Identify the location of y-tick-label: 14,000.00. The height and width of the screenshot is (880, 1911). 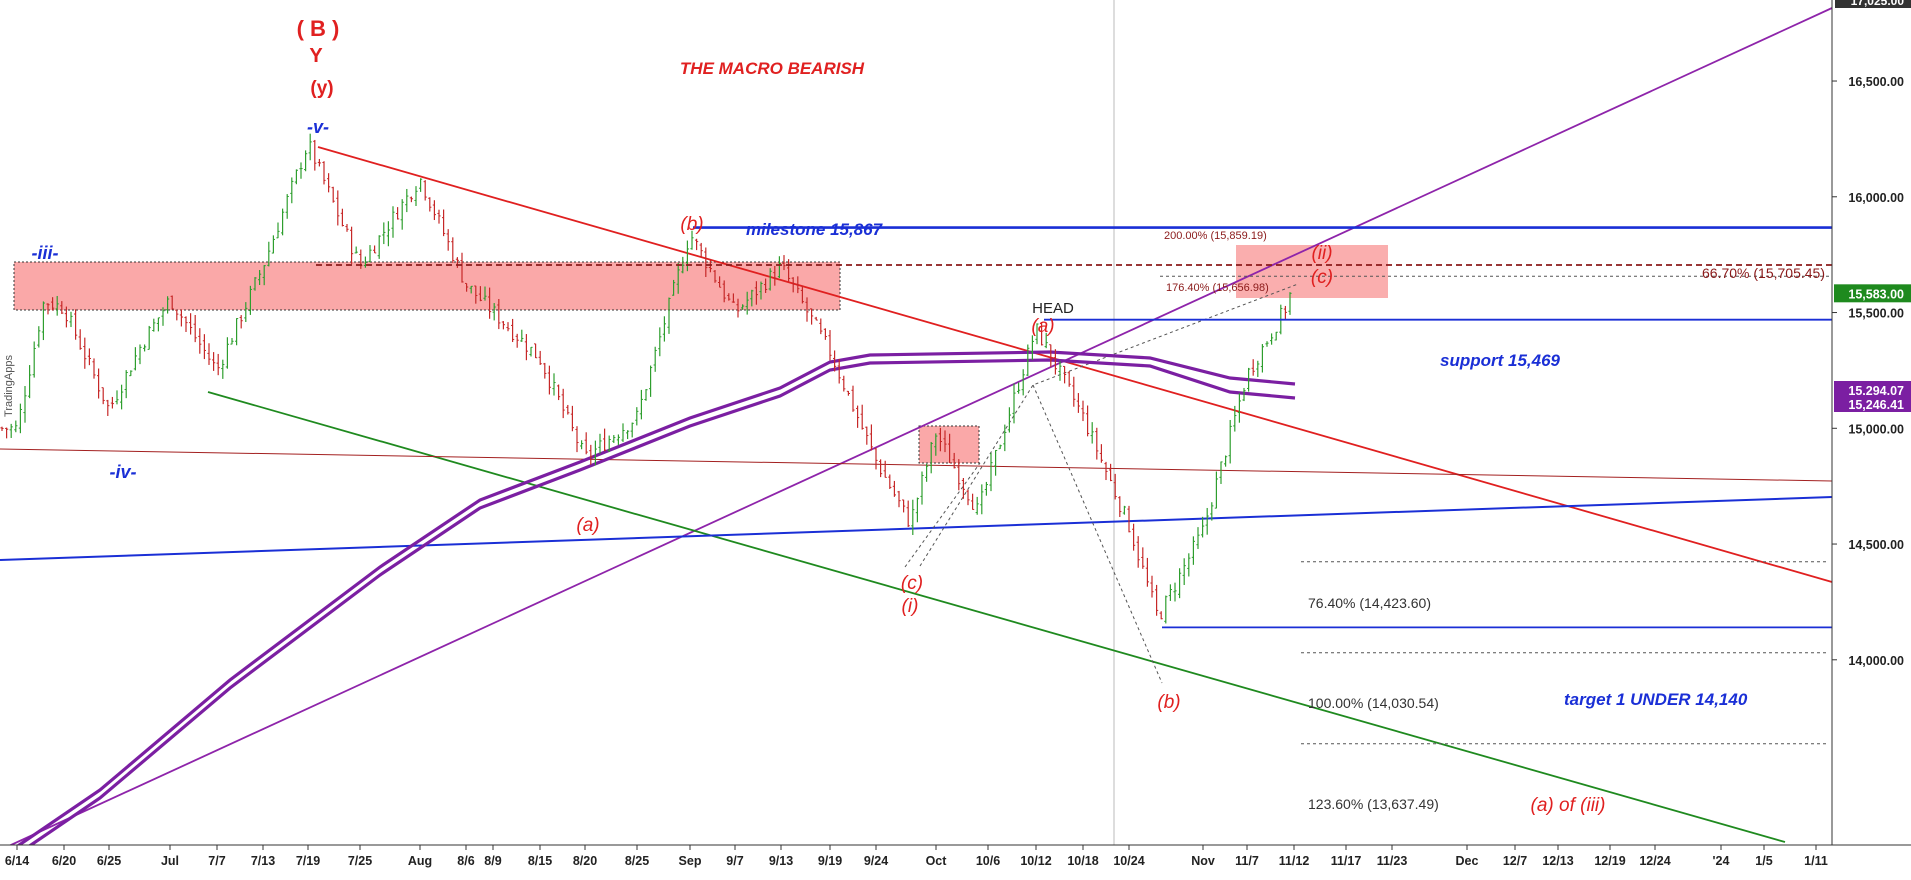
(1876, 661).